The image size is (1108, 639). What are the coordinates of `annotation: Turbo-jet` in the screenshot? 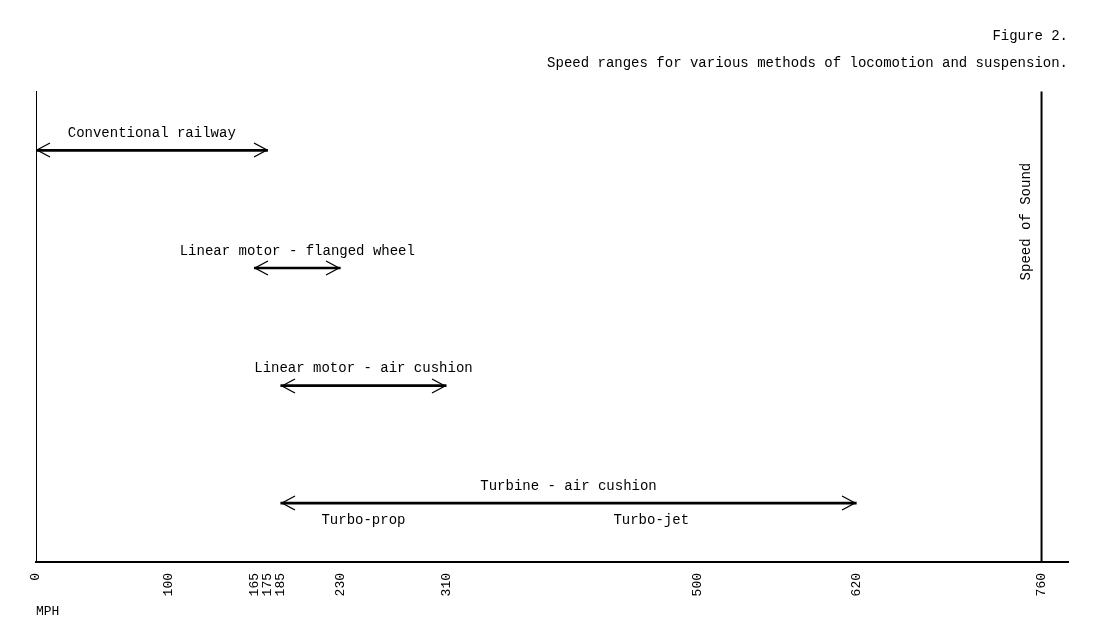 It's located at (651, 519).